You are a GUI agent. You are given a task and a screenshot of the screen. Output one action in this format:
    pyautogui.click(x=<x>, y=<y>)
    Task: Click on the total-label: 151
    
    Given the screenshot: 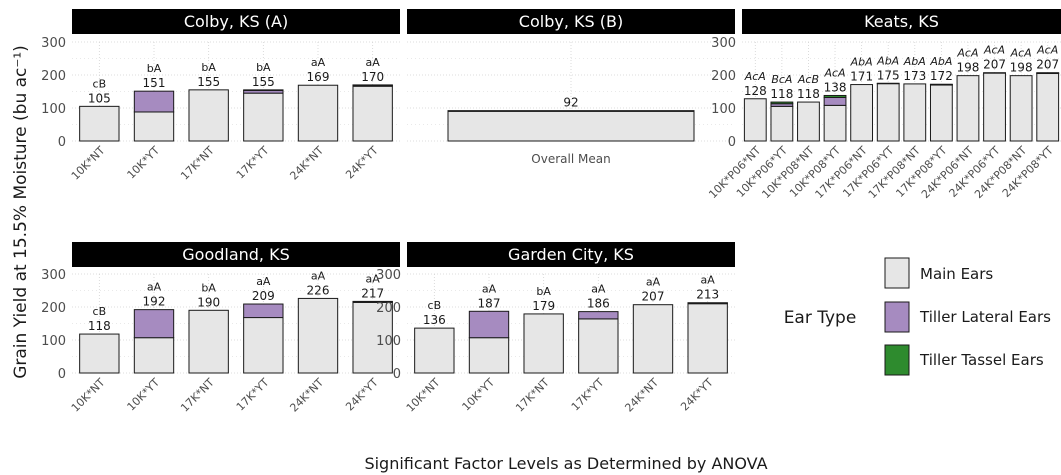 What is the action you would take?
    pyautogui.click(x=154, y=83)
    